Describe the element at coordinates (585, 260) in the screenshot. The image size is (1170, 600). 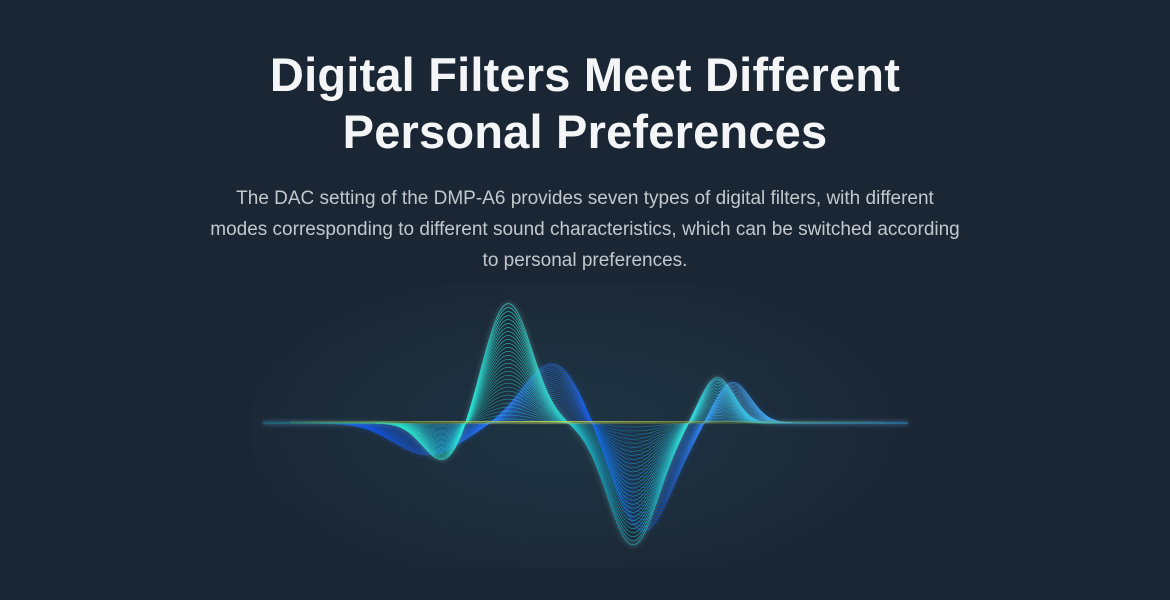
I see `hero-description-line: to personal preferences.` at that location.